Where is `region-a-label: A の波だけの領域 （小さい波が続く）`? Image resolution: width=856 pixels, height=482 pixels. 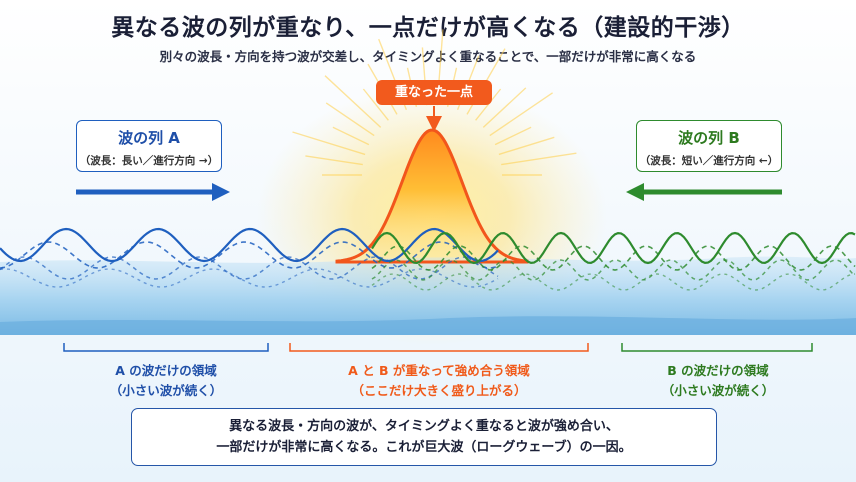
region-a-label: A の波だけの領域 （小さい波が続く） is located at coordinates (166, 381).